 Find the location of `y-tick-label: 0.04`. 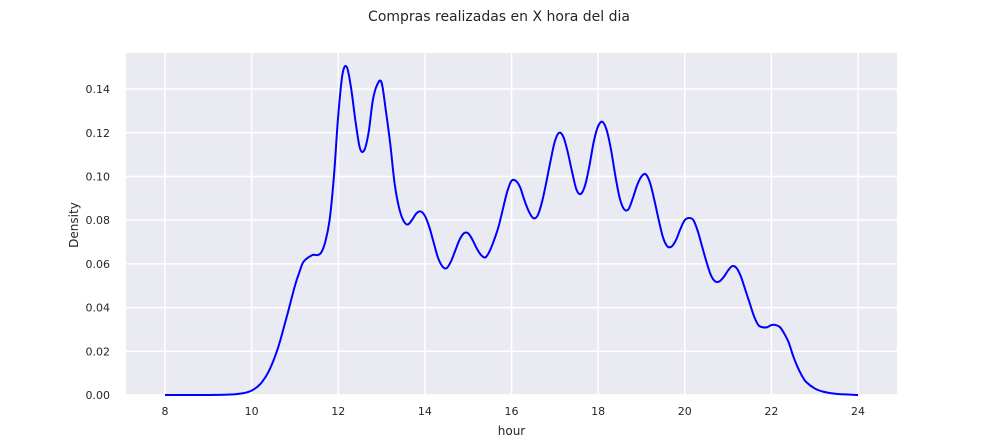

y-tick-label: 0.04 is located at coordinates (98, 308).